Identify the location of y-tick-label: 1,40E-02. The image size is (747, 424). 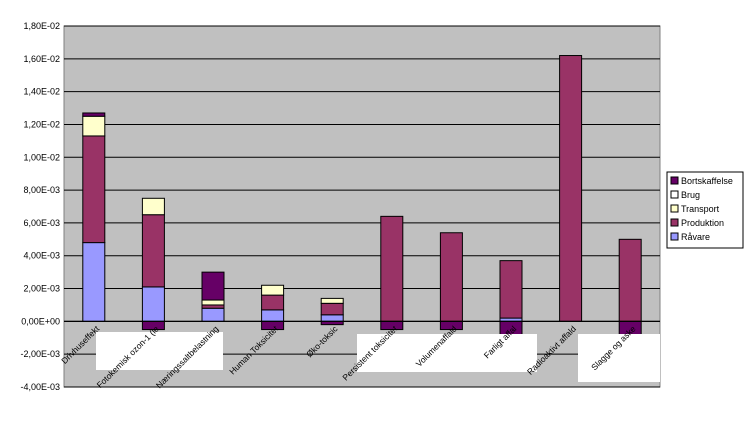
(41, 92).